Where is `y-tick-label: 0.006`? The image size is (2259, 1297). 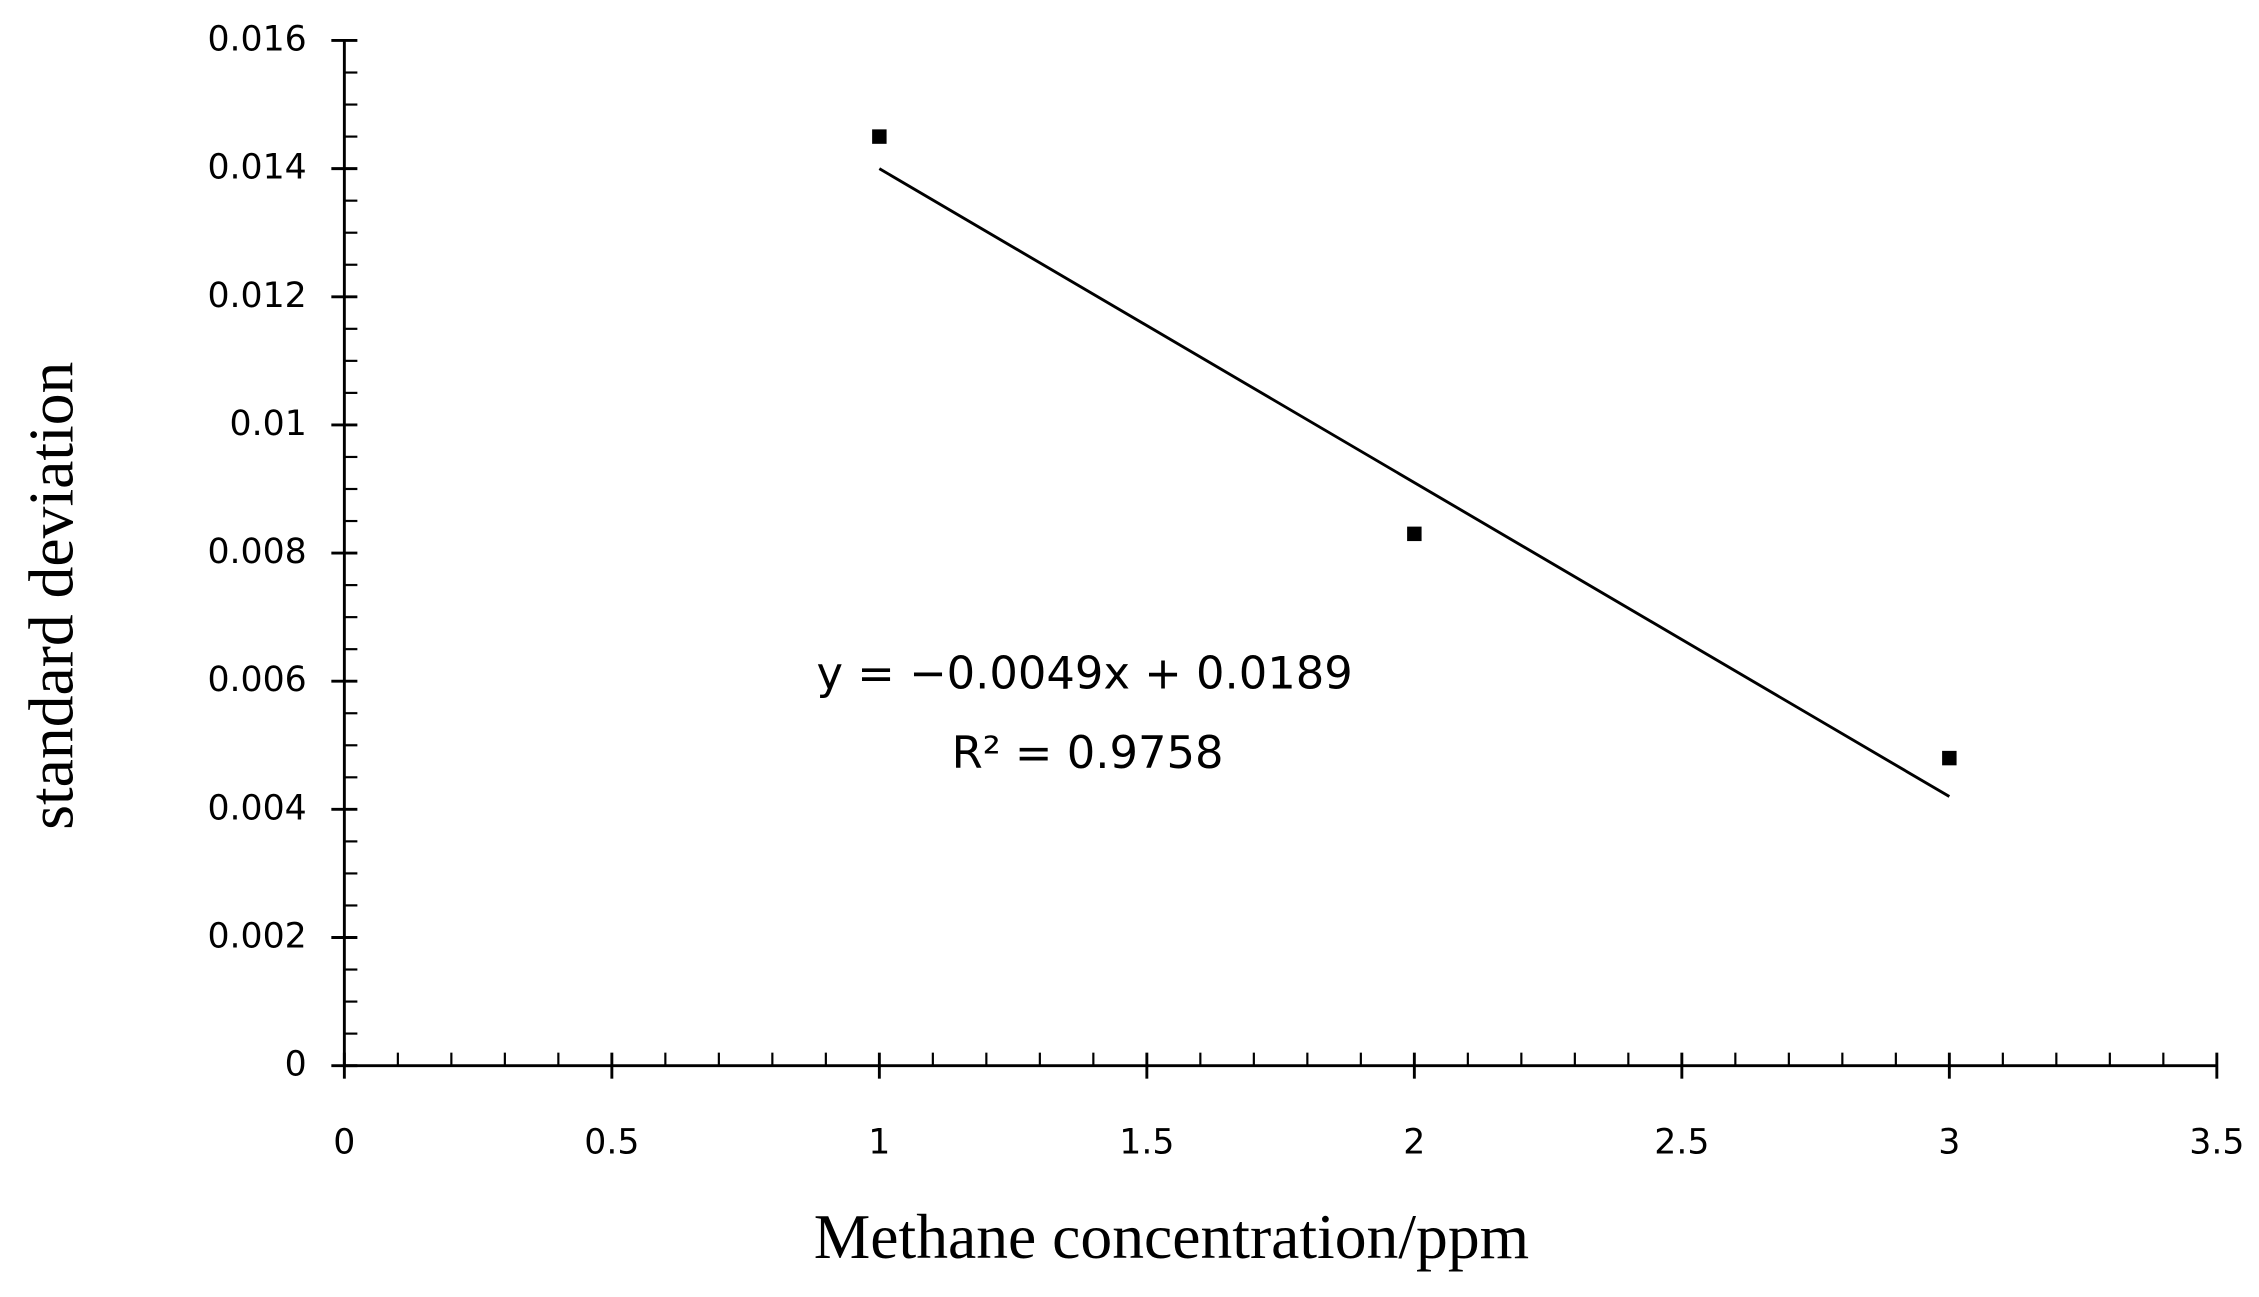 y-tick-label: 0.006 is located at coordinates (256, 680).